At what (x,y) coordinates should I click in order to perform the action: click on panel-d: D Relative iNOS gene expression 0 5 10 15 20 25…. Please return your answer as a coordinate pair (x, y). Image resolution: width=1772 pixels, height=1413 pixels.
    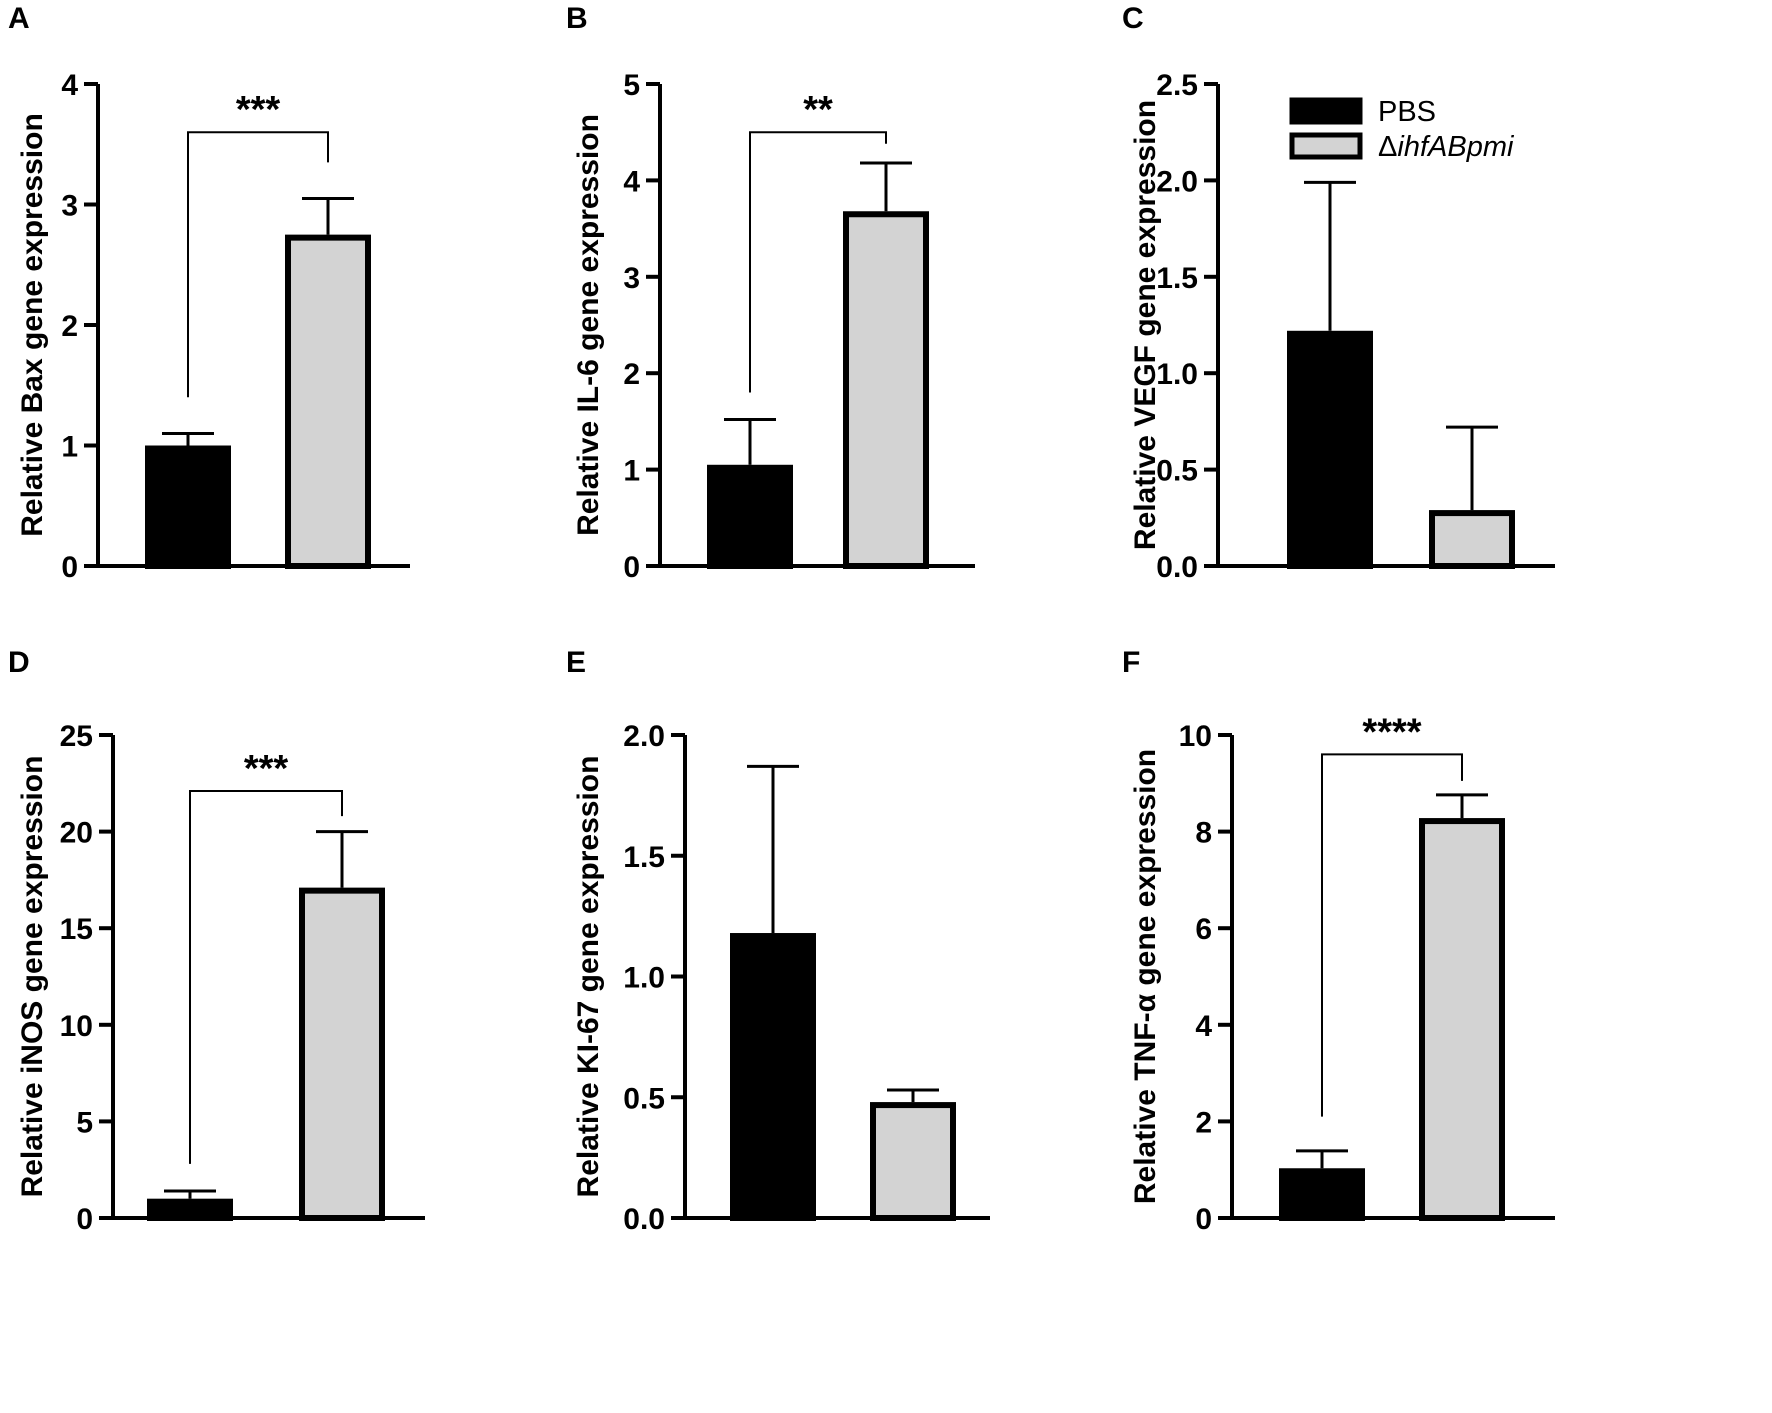
    Looking at the image, I should click on (216, 941).